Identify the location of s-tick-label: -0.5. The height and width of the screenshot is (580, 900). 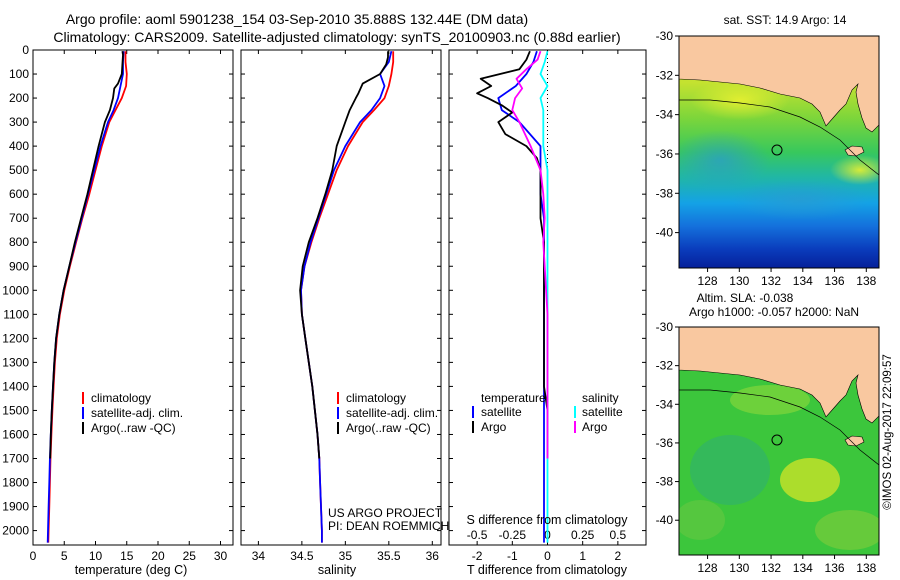
(477, 535).